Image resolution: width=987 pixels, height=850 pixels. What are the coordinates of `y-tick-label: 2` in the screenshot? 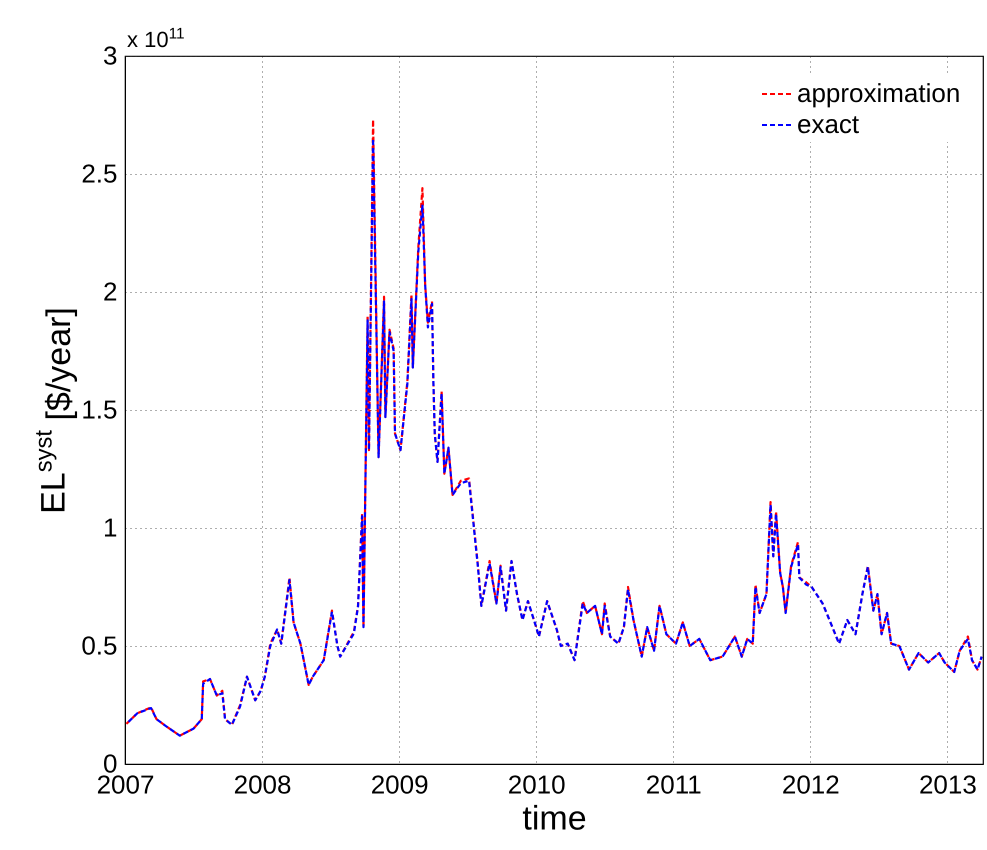 It's located at (110, 291).